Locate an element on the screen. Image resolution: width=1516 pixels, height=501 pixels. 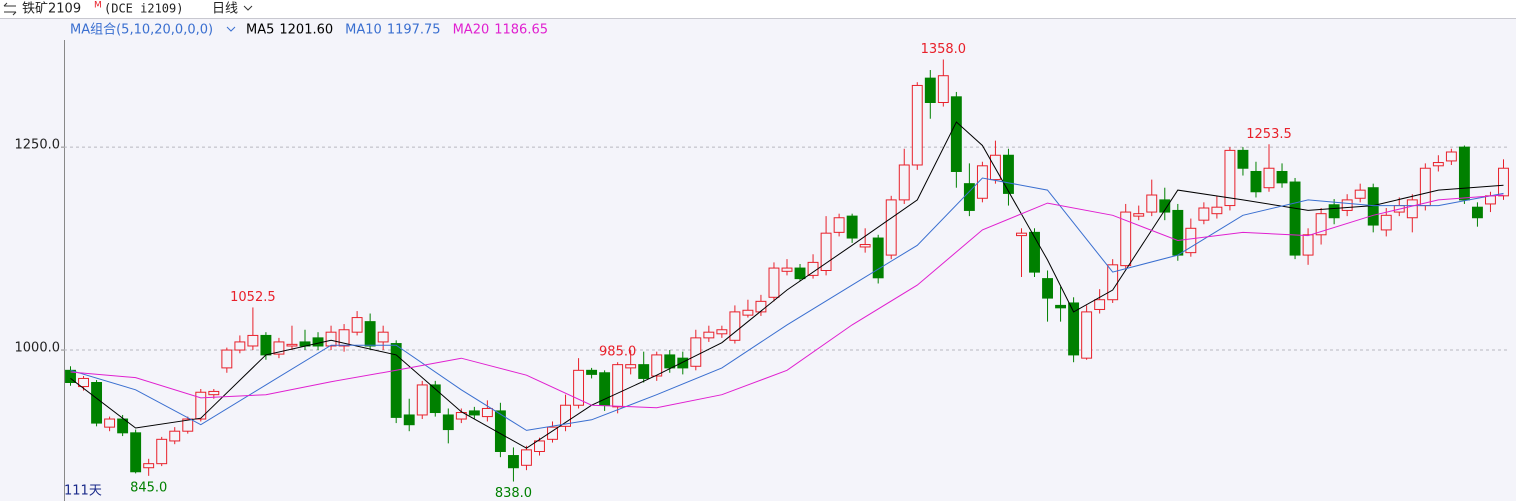
day-count: 111天 is located at coordinates (83, 491).